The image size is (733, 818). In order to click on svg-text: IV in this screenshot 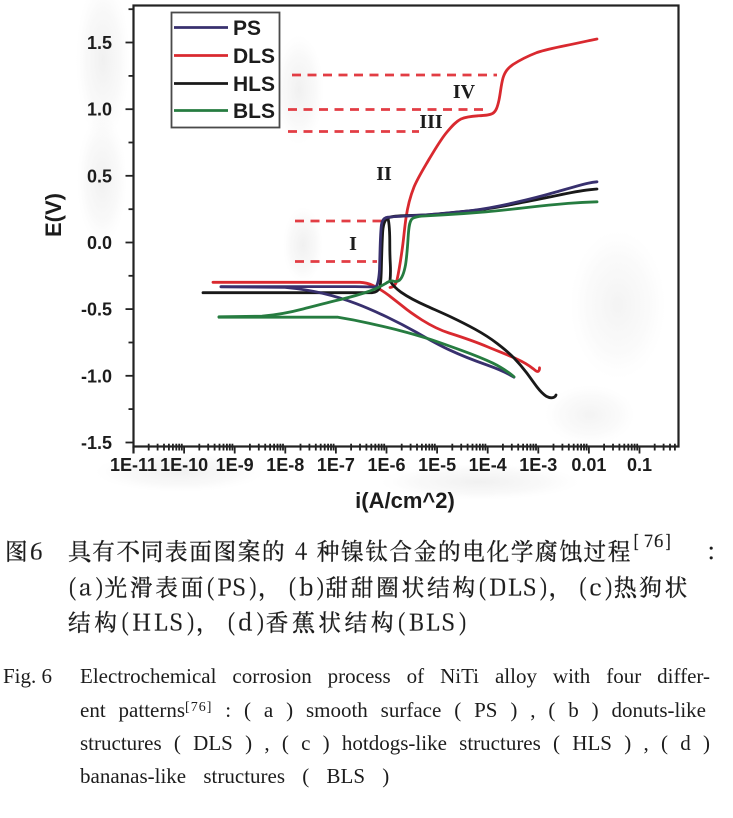, I will do `click(464, 92)`.